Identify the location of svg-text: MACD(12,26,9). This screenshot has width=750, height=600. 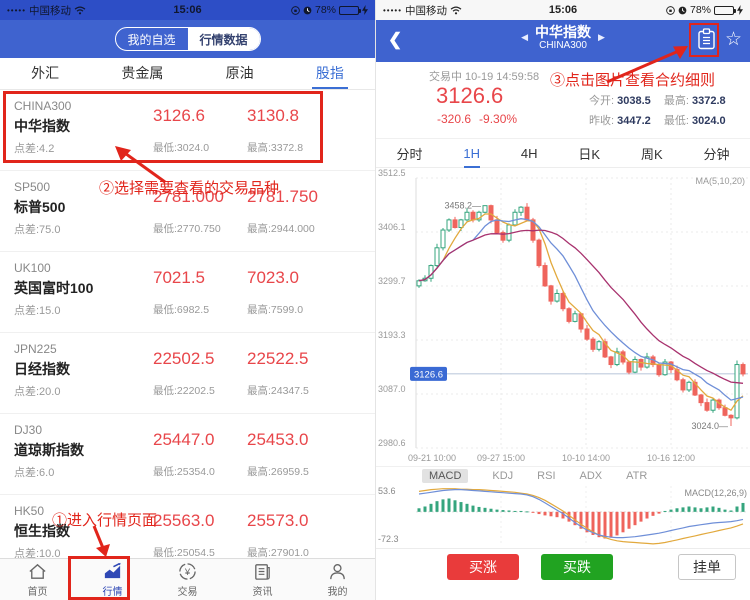
(715, 493).